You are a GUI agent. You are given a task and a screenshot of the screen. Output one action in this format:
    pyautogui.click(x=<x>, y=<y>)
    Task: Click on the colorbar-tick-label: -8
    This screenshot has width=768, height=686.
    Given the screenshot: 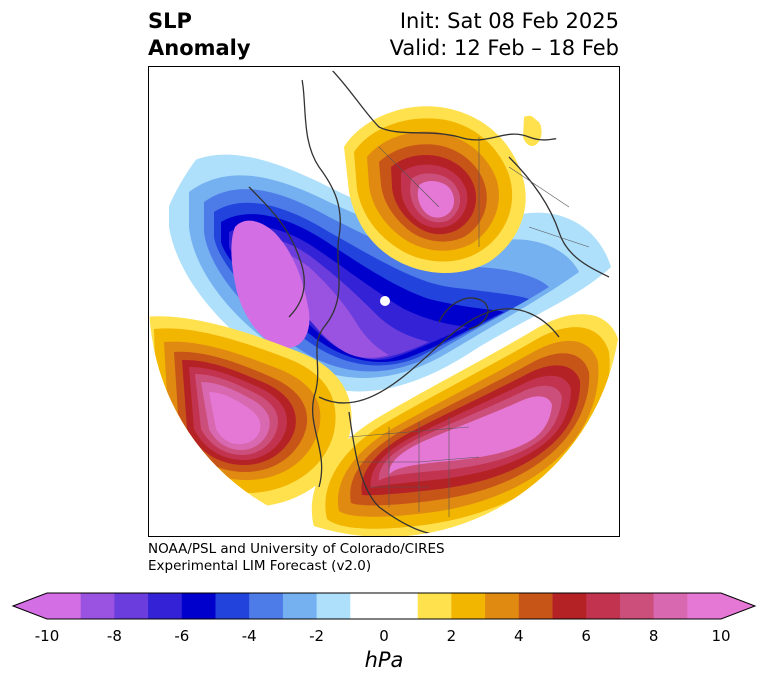 What is the action you would take?
    pyautogui.click(x=114, y=636)
    